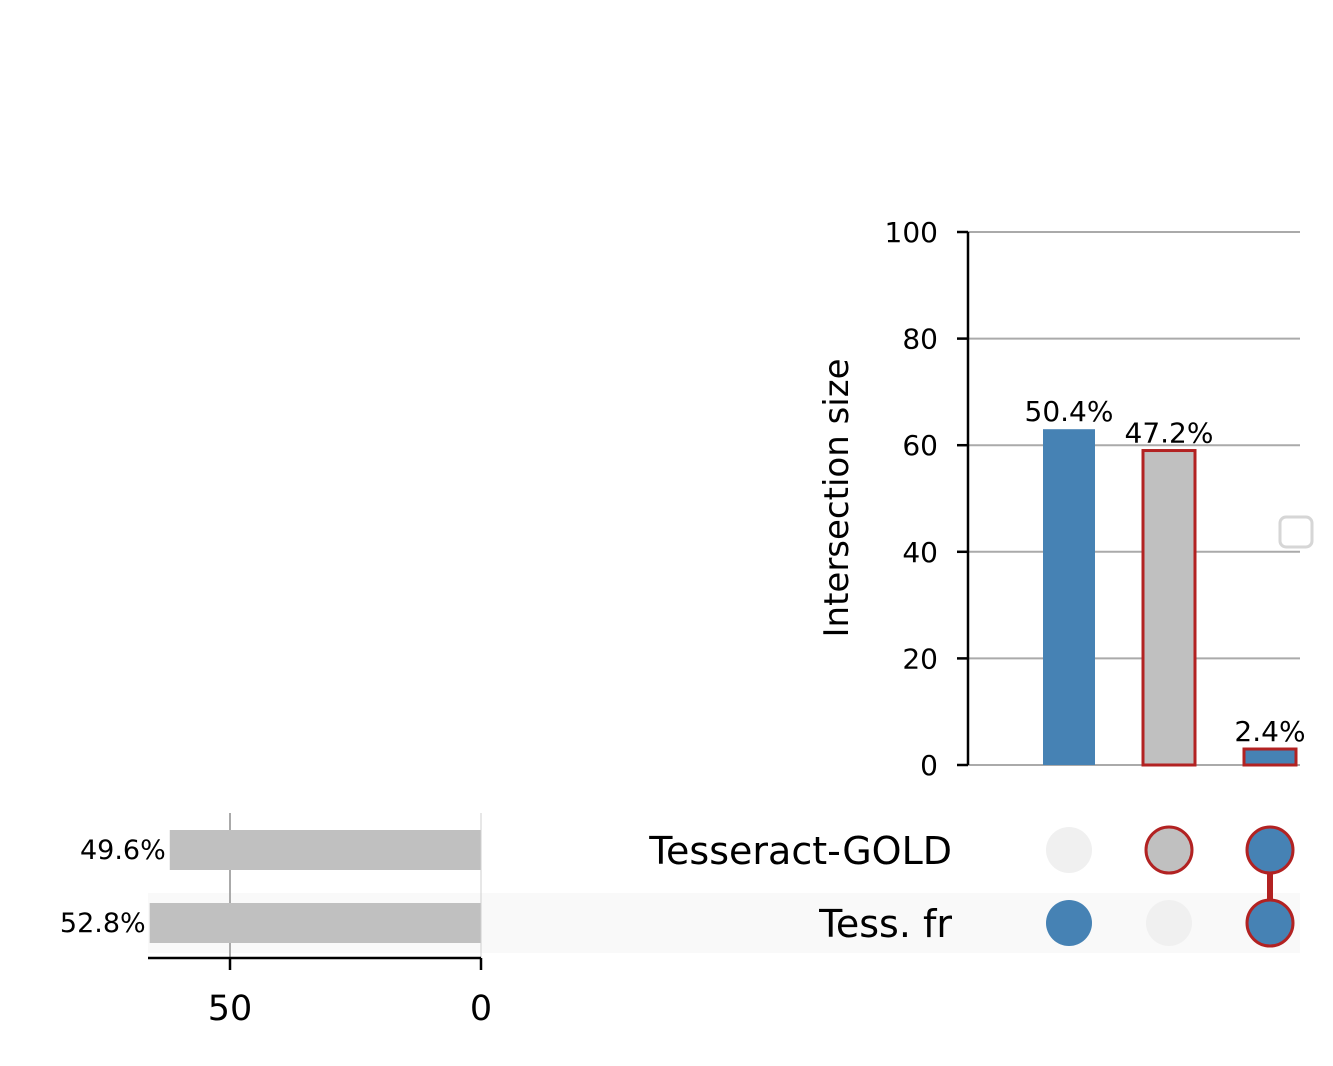  What do you see at coordinates (1269, 731) in the screenshot?
I see `intersection-bar-label: 2.4%` at bounding box center [1269, 731].